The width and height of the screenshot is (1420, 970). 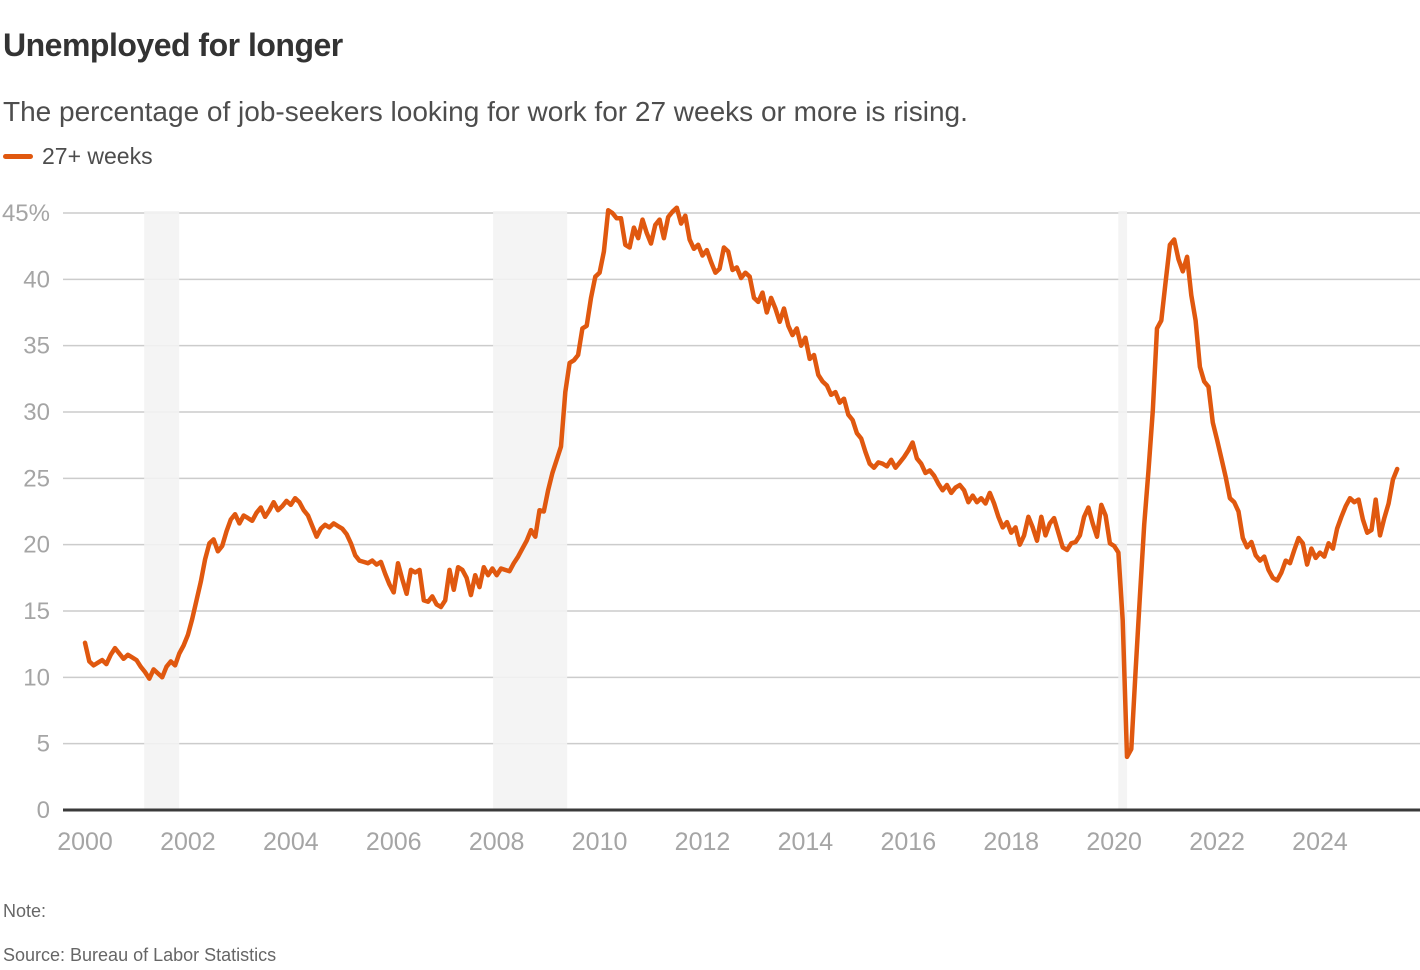 I want to click on y-tick-label: 45%, so click(x=26, y=213).